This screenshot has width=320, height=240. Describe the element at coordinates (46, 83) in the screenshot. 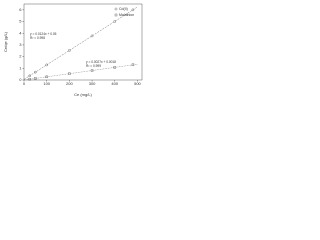

I see `x-tick-label: 100` at that location.